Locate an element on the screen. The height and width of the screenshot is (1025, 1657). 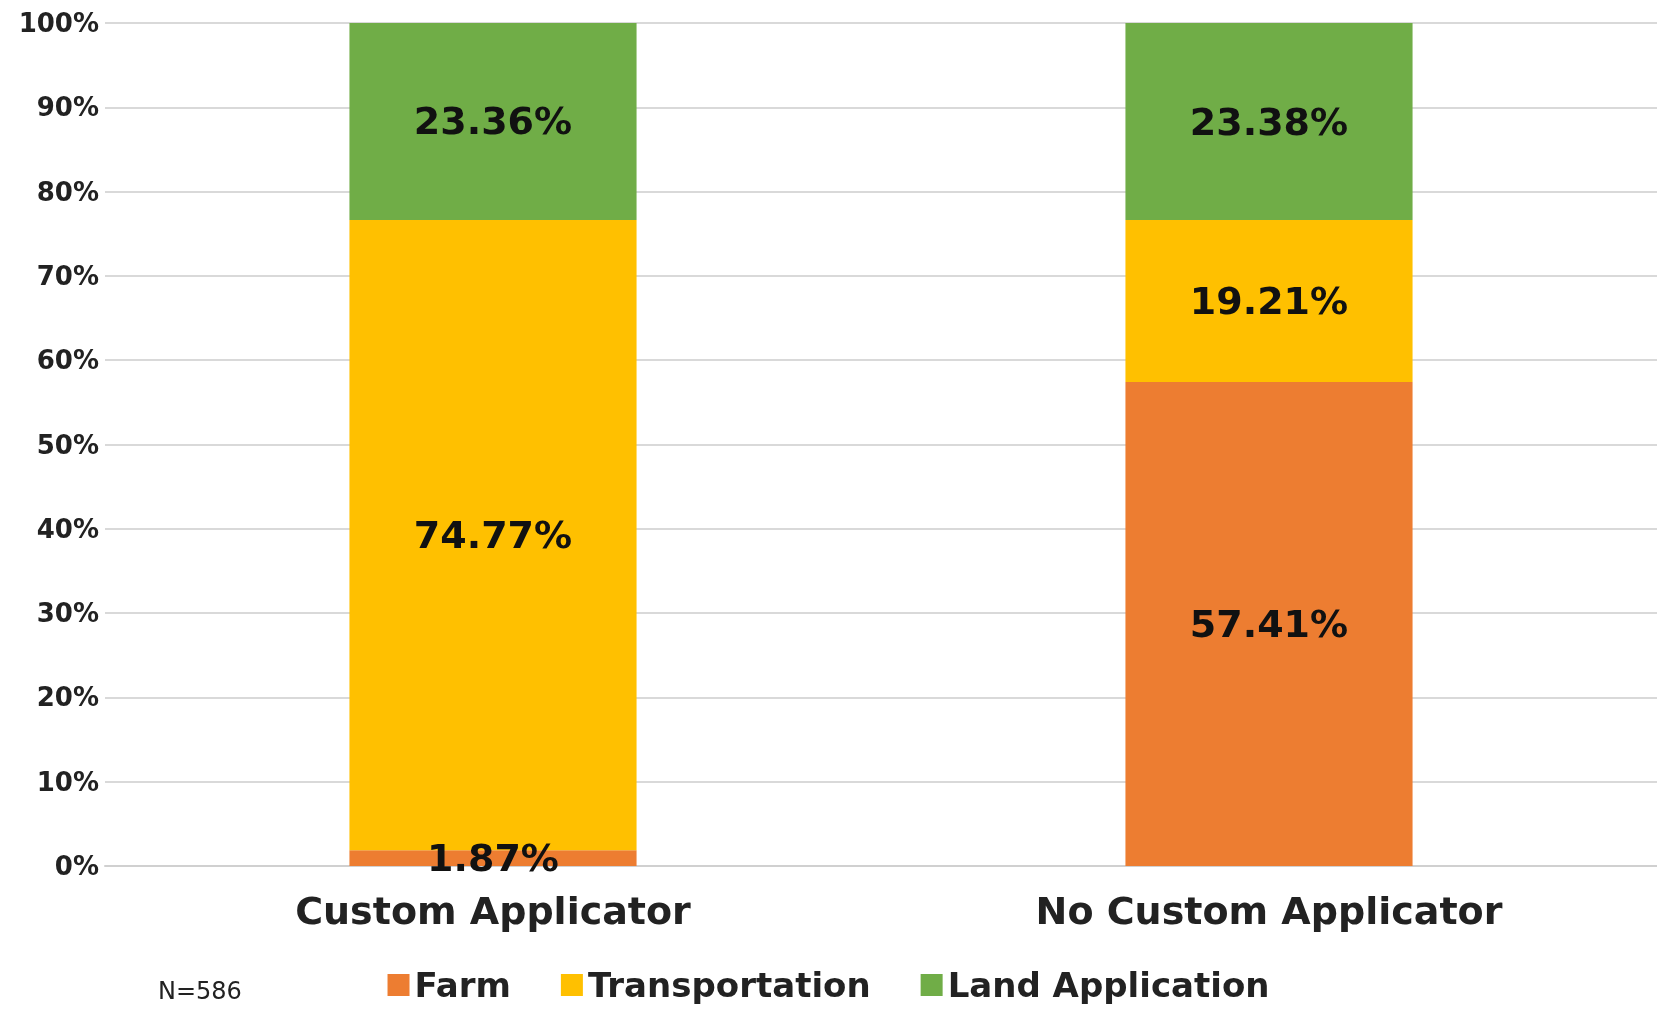
y-tick-label: 0% is located at coordinates (76, 866).